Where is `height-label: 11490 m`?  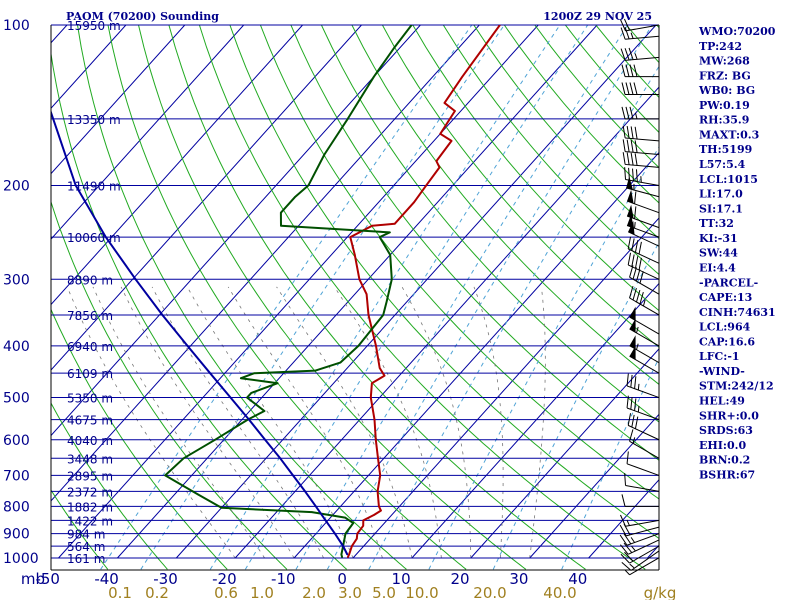 height-label: 11490 m is located at coordinates (94, 186).